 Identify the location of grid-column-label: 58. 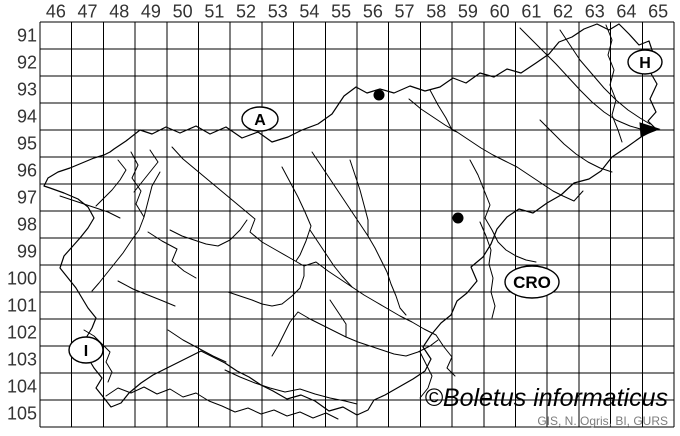
(436, 12).